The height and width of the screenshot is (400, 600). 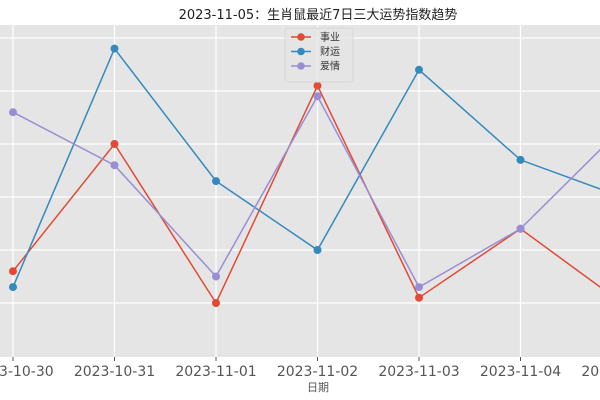 What do you see at coordinates (27, 372) in the screenshot?
I see `x-tick-label: 2023-10-30` at bounding box center [27, 372].